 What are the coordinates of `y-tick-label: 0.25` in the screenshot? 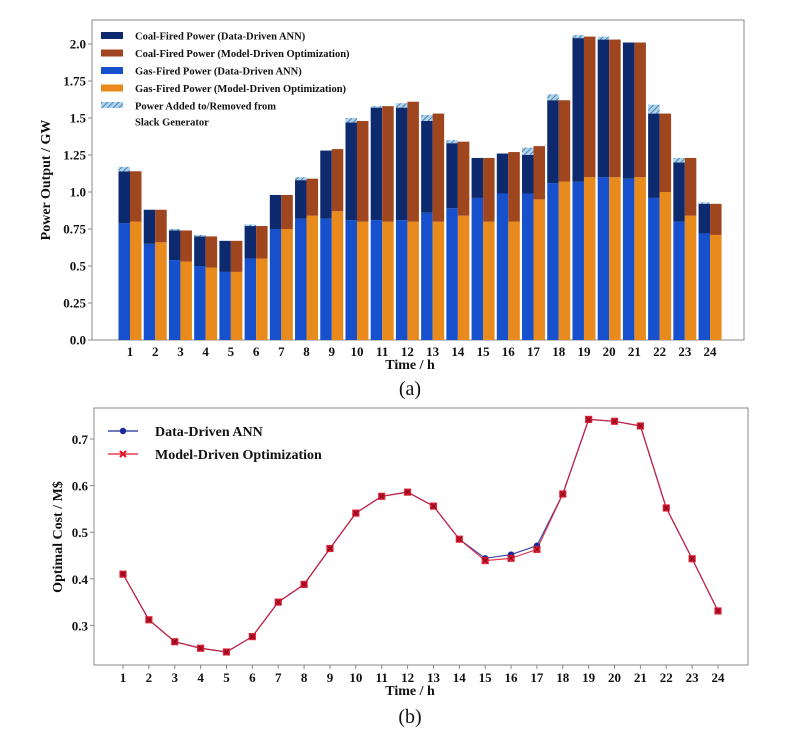 It's located at (74, 303).